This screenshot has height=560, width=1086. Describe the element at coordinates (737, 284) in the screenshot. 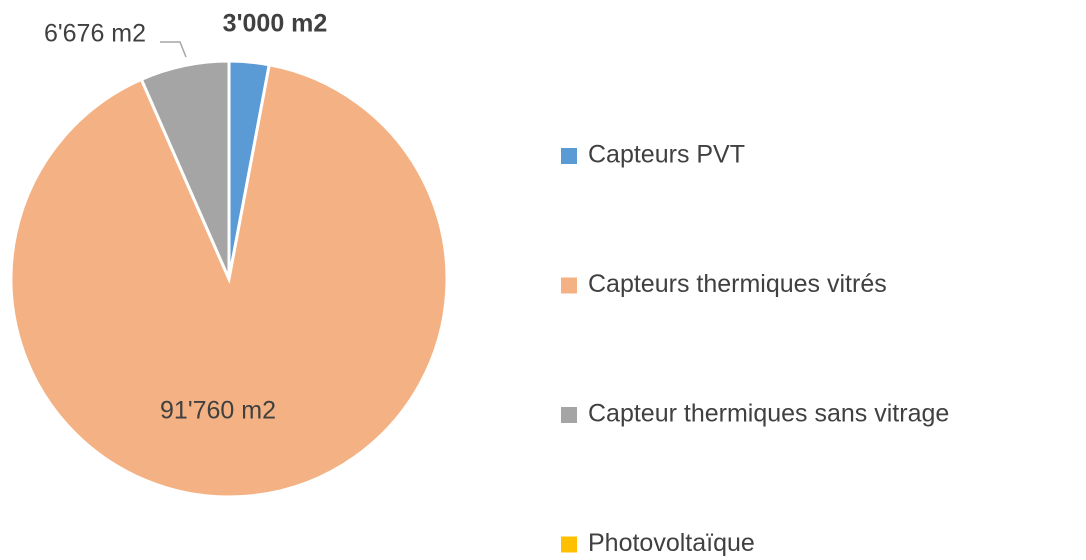

I see `legend-label: Capteurs thermiques vitrés` at that location.